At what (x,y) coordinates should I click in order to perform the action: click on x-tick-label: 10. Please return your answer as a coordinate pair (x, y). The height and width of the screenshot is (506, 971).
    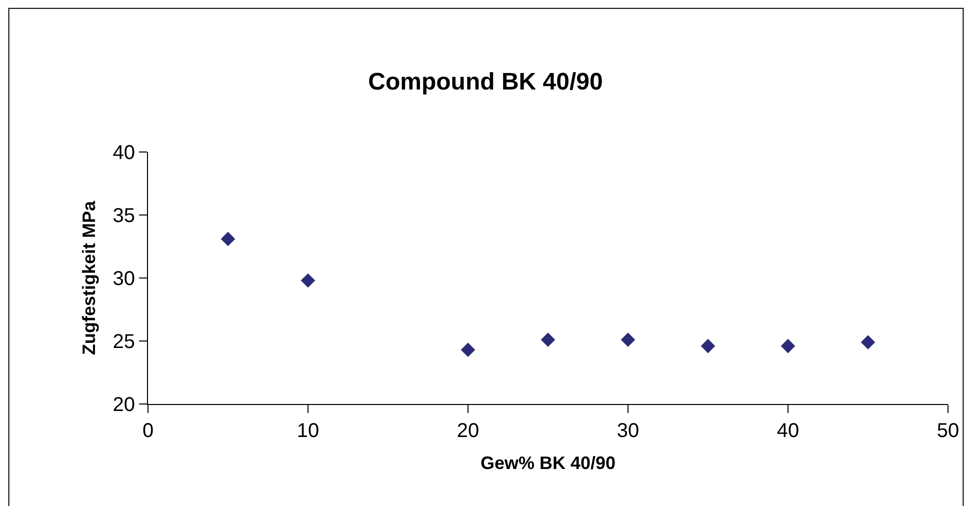
    Looking at the image, I should click on (308, 431).